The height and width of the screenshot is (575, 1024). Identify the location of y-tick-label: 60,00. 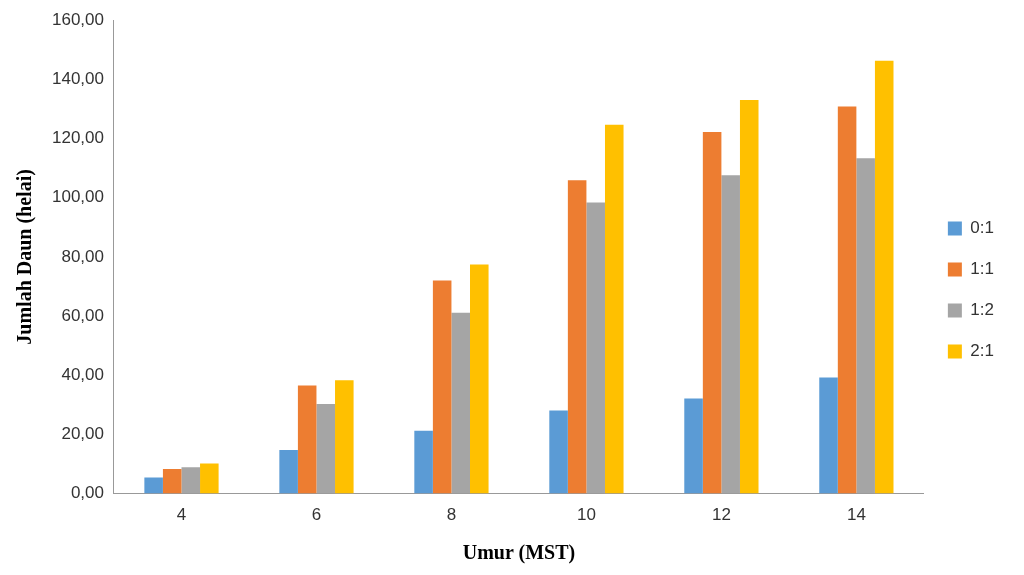
(82, 315).